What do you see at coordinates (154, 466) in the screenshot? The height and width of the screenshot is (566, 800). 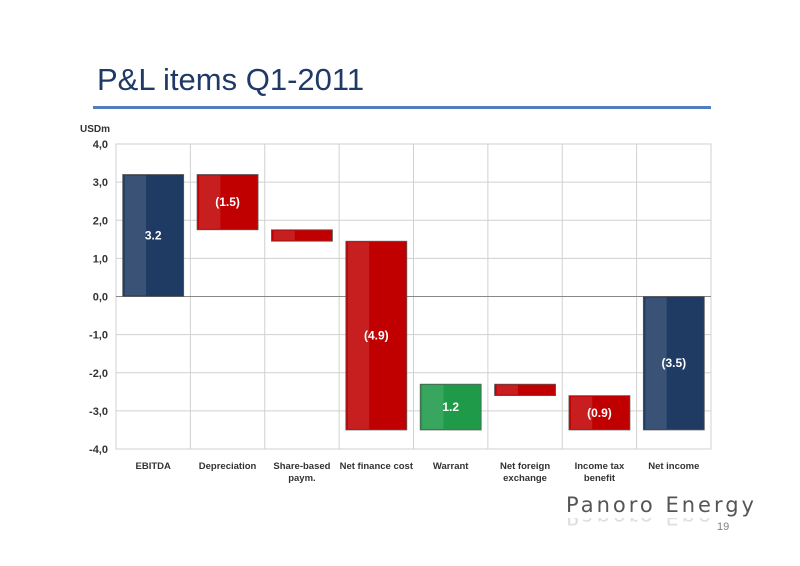 I see `x-tick-label: EBITDA` at bounding box center [154, 466].